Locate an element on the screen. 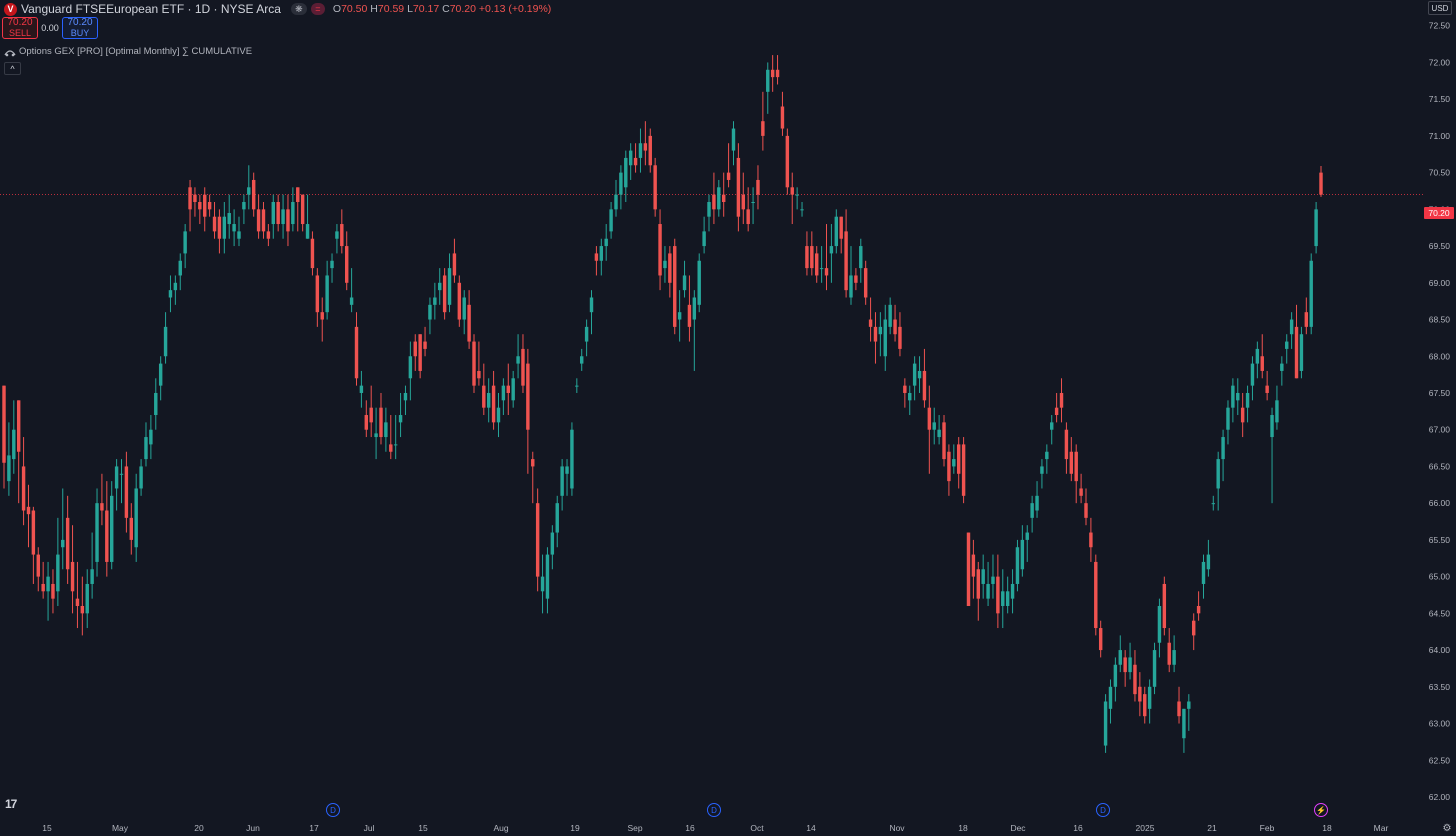  snowflake-icon: ❋ is located at coordinates (298, 9).